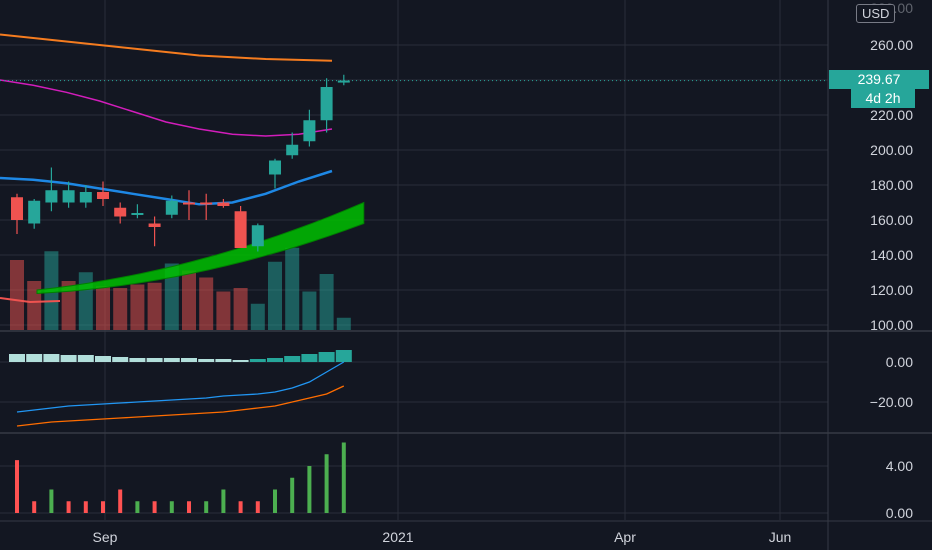 The image size is (932, 550). What do you see at coordinates (625, 537) in the screenshot?
I see `time-tick-label: Apr` at bounding box center [625, 537].